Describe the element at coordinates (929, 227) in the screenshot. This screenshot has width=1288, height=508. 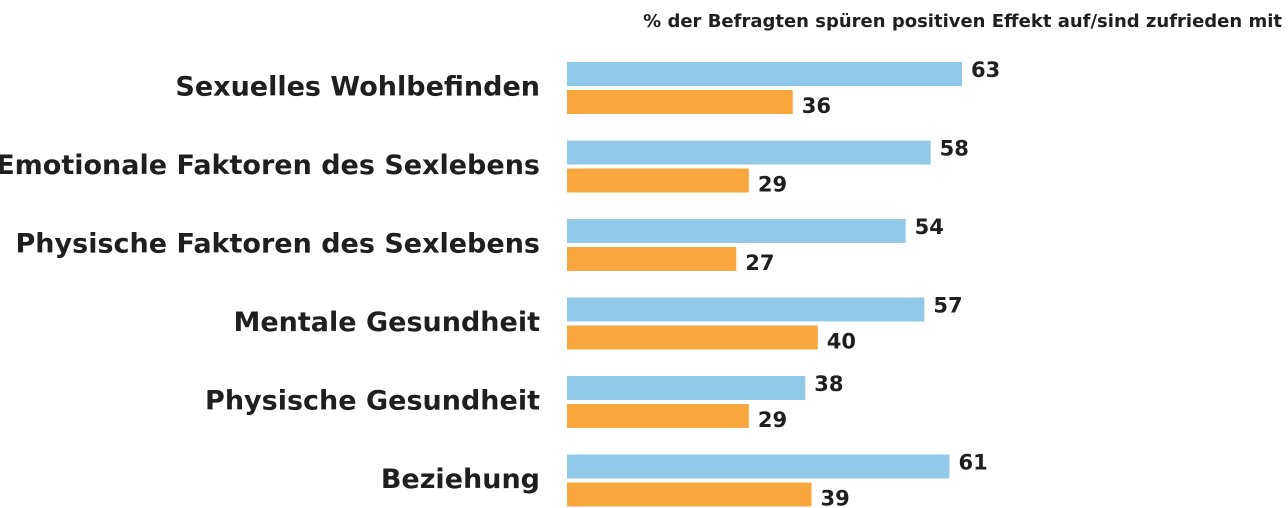
I see `value-label: 54` at that location.